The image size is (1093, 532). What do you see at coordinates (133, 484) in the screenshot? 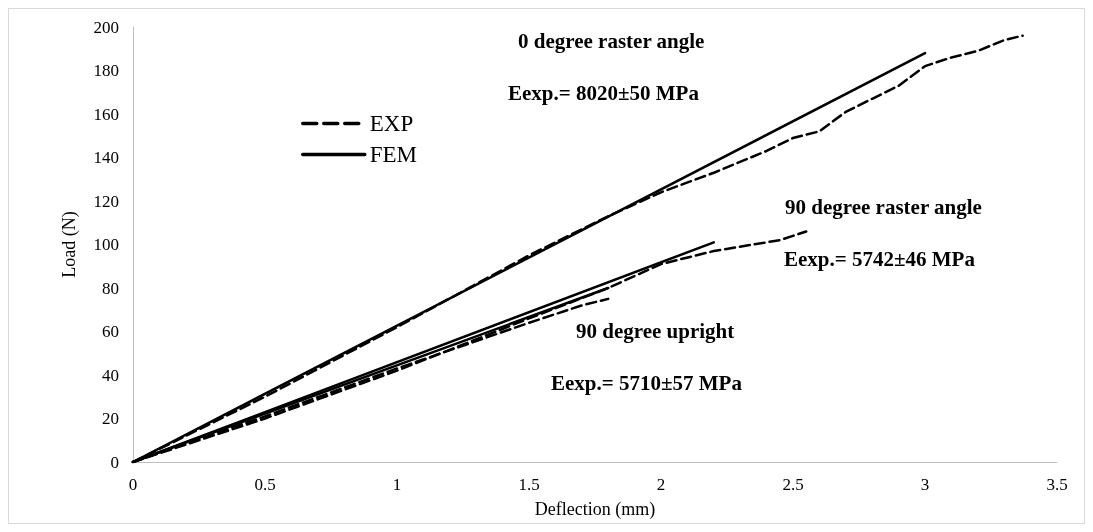
I see `x-tick-label: 0` at bounding box center [133, 484].